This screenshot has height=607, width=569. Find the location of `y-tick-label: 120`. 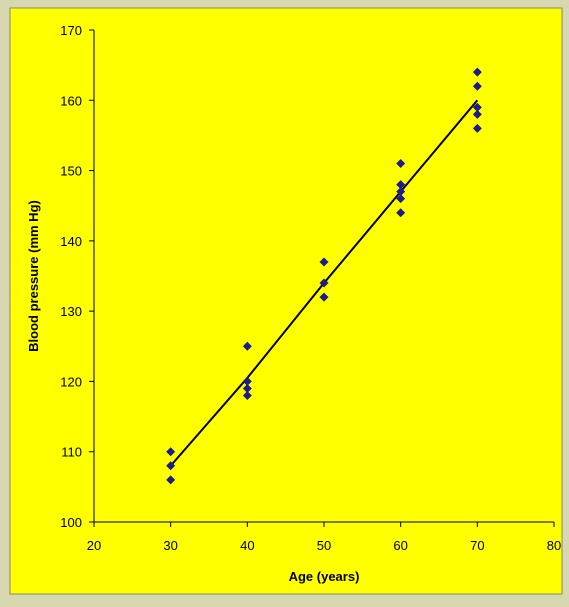

y-tick-label: 120 is located at coordinates (71, 381).